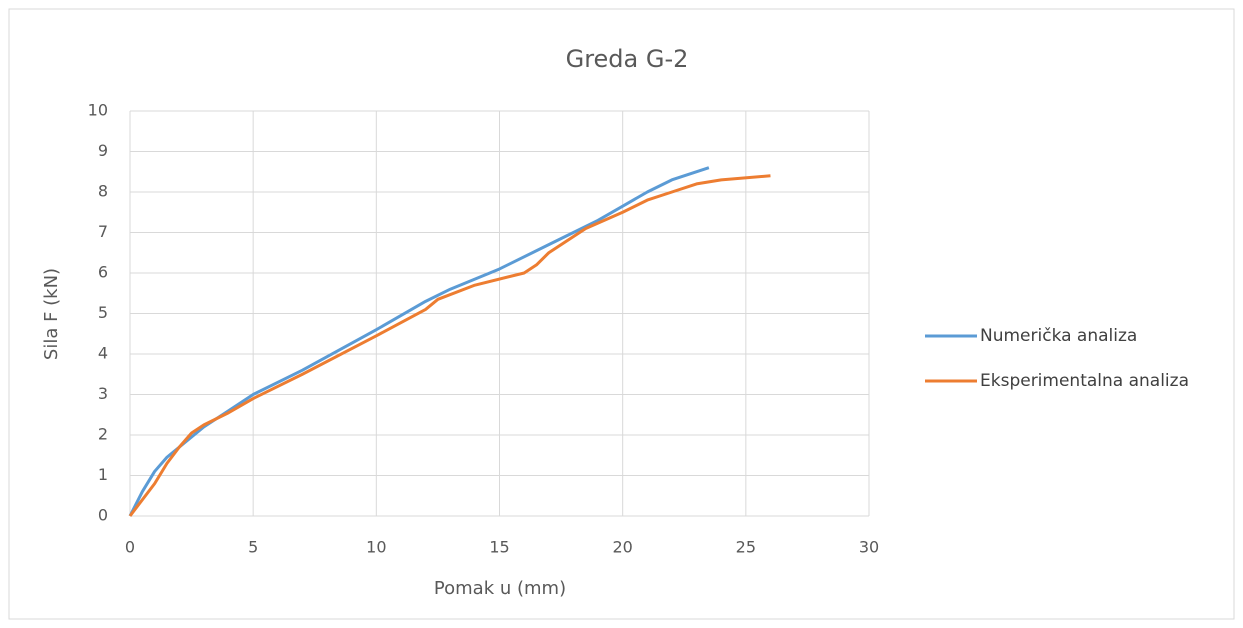 The height and width of the screenshot is (628, 1243). What do you see at coordinates (103, 231) in the screenshot?
I see `y-tick-label: 7` at bounding box center [103, 231].